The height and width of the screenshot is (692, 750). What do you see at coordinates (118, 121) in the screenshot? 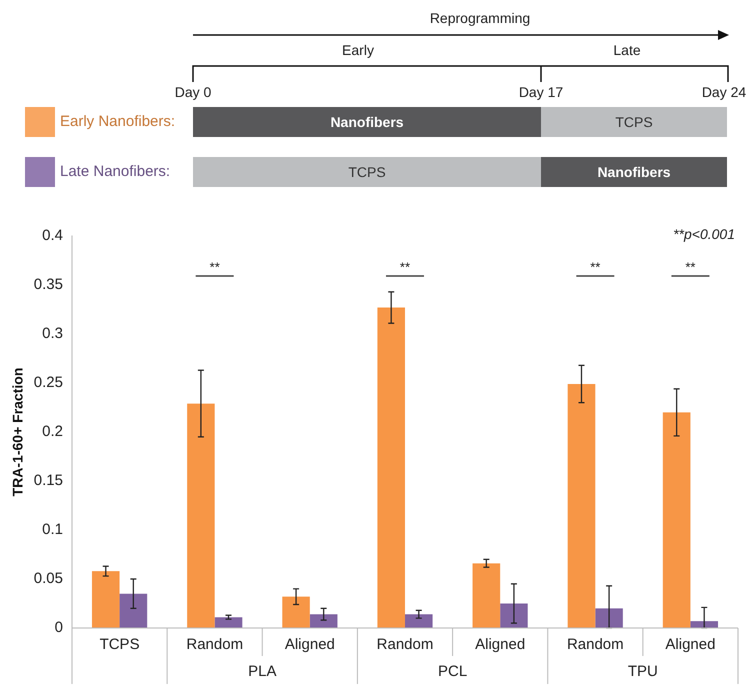
I see `legend-label: Early Nanofibers:` at bounding box center [118, 121].